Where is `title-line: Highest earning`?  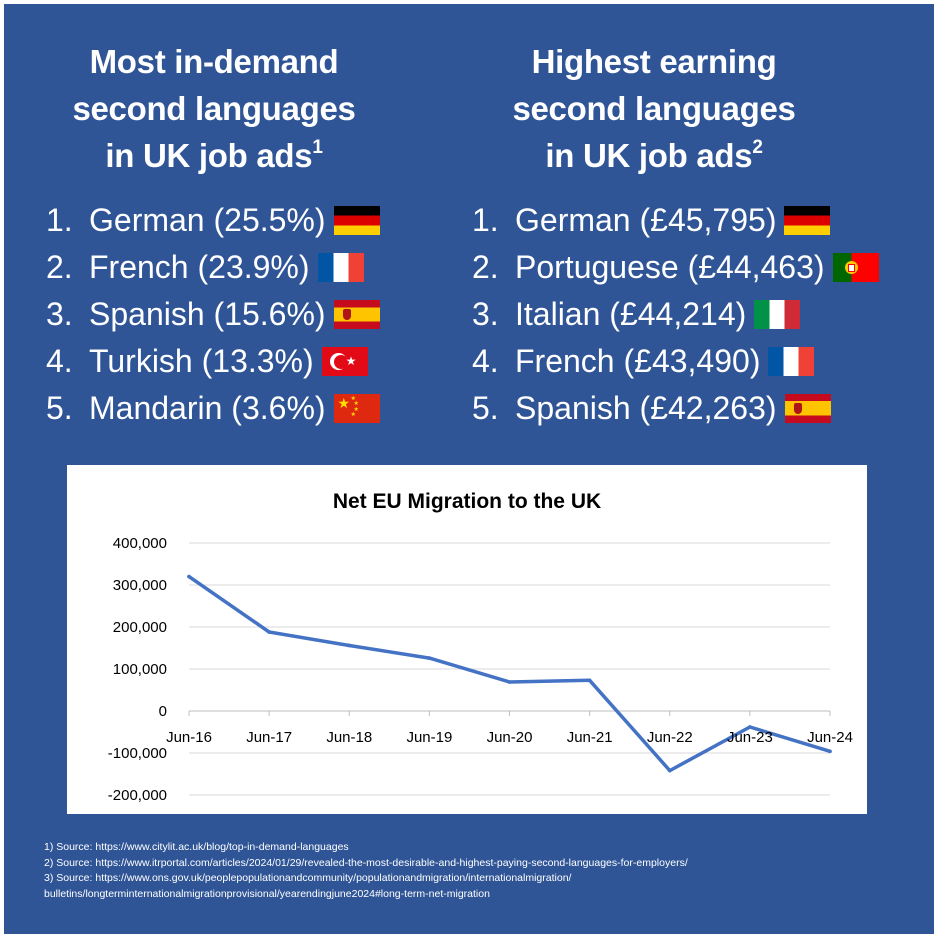
title-line: Highest earning is located at coordinates (654, 61).